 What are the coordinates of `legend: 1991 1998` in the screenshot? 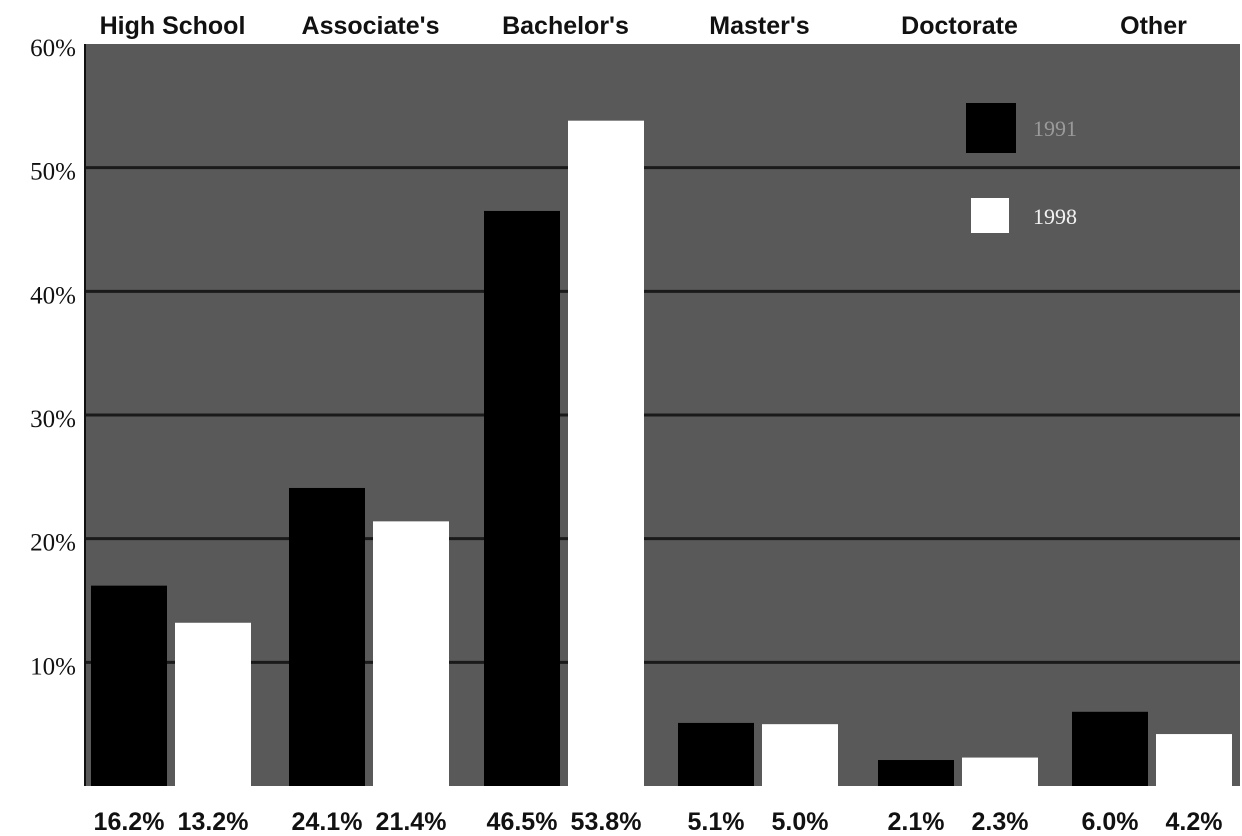 It's located at (1021, 168).